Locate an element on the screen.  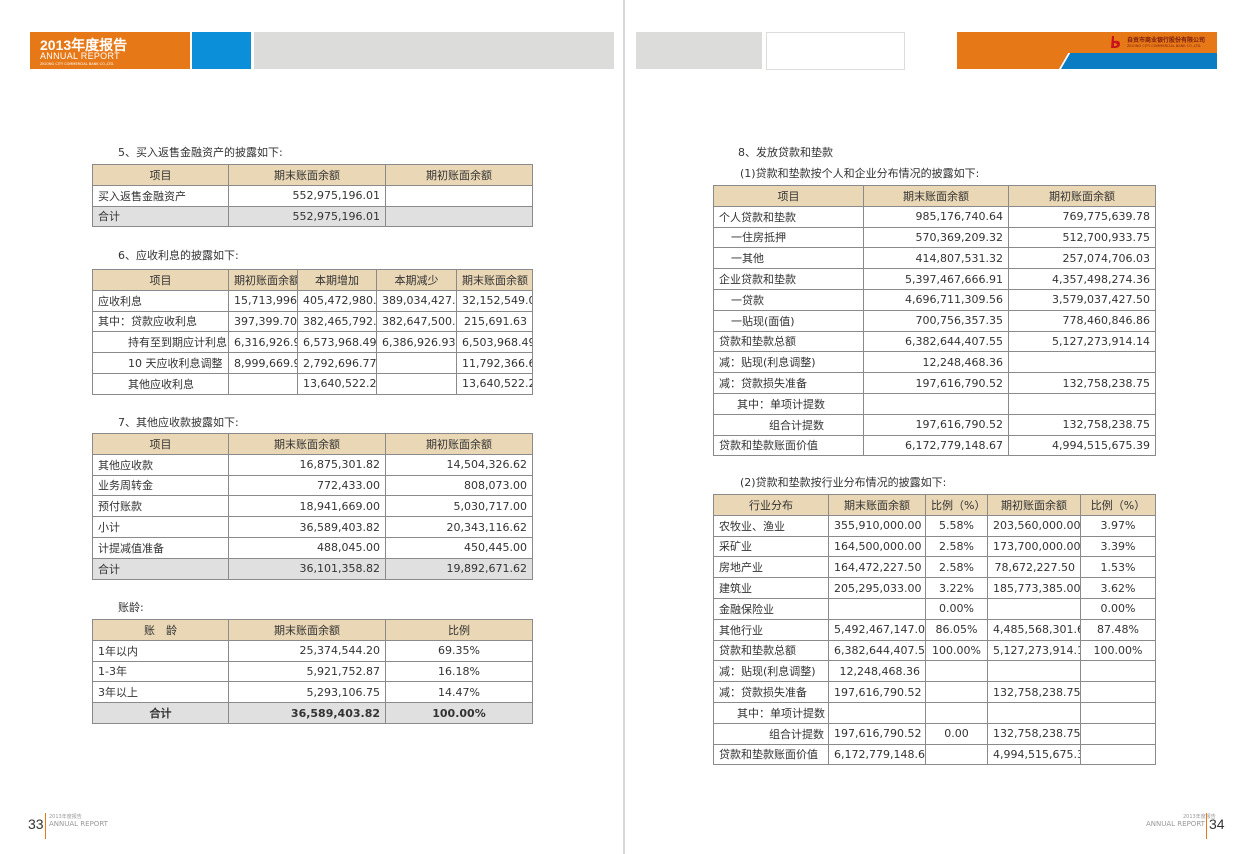
table-row: 企业贷款和垫款 5,397,467,666.91 4,357,498,274.36 is located at coordinates (934, 279).